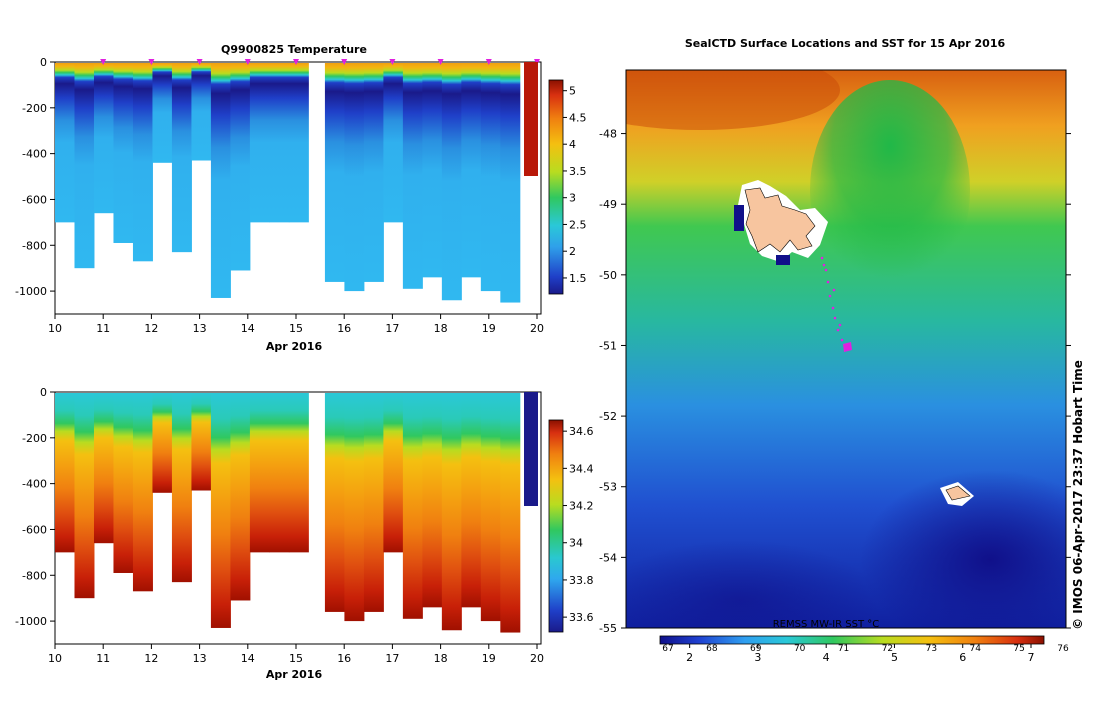  What do you see at coordinates (537, 328) in the screenshot?
I see `x-tick-label: 20` at bounding box center [537, 328].